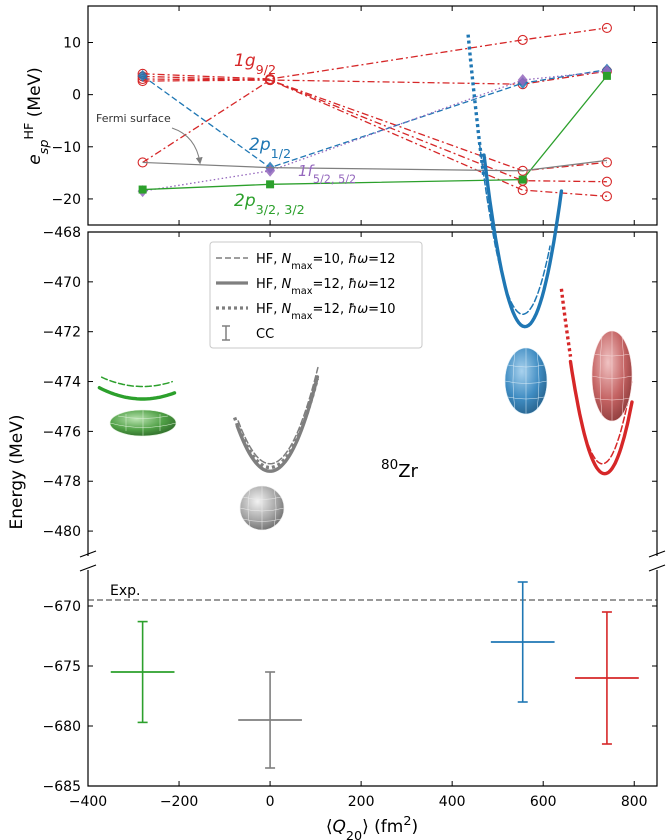  What do you see at coordinates (265, 334) in the screenshot?
I see `legend-entry-label: CC` at bounding box center [265, 334].